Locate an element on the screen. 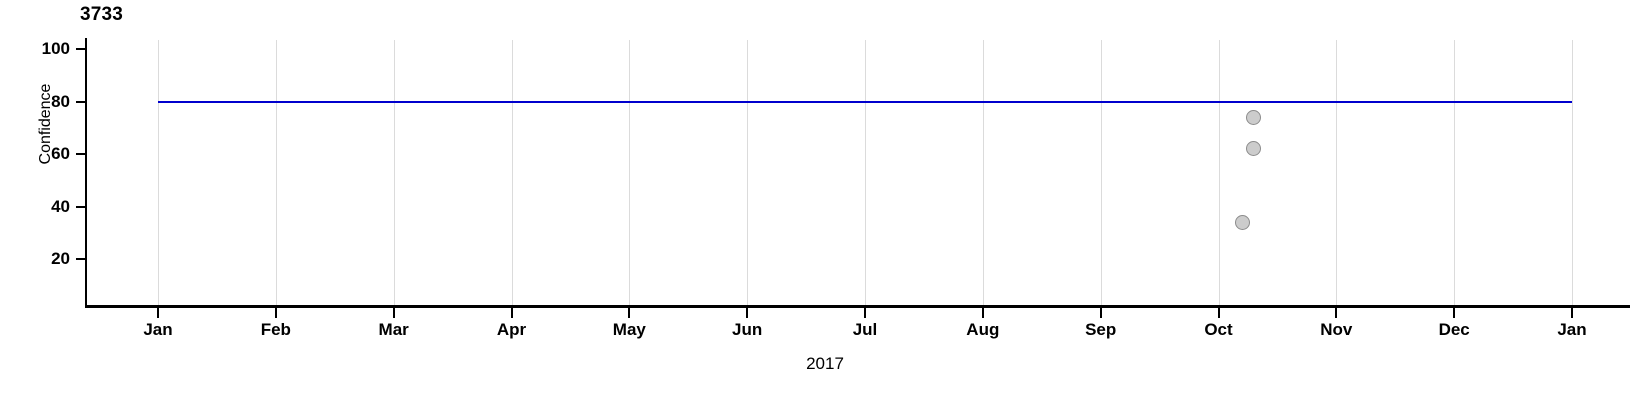 This screenshot has width=1650, height=400. y-axis-line is located at coordinates (86, 173).